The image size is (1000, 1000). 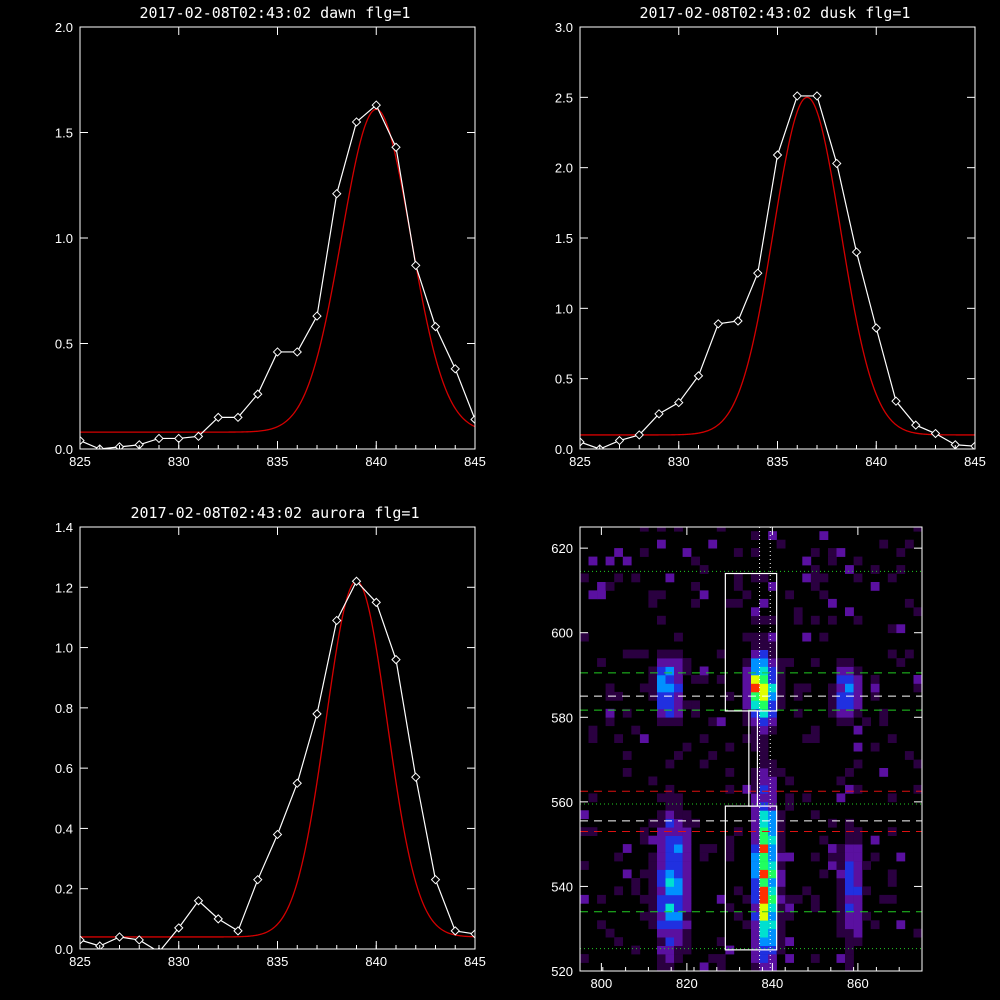 I want to click on panel-title-dusk: 2017-02-08T02:43:02 dusk flg=1, so click(x=775, y=13).